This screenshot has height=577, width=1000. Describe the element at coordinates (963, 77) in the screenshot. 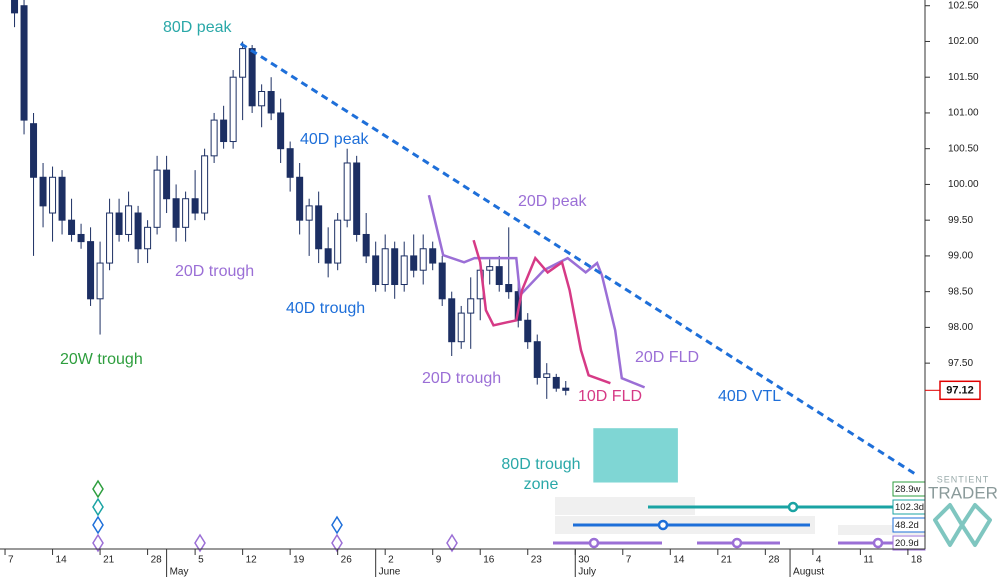

I see `y-tick-label: 101.50` at that location.